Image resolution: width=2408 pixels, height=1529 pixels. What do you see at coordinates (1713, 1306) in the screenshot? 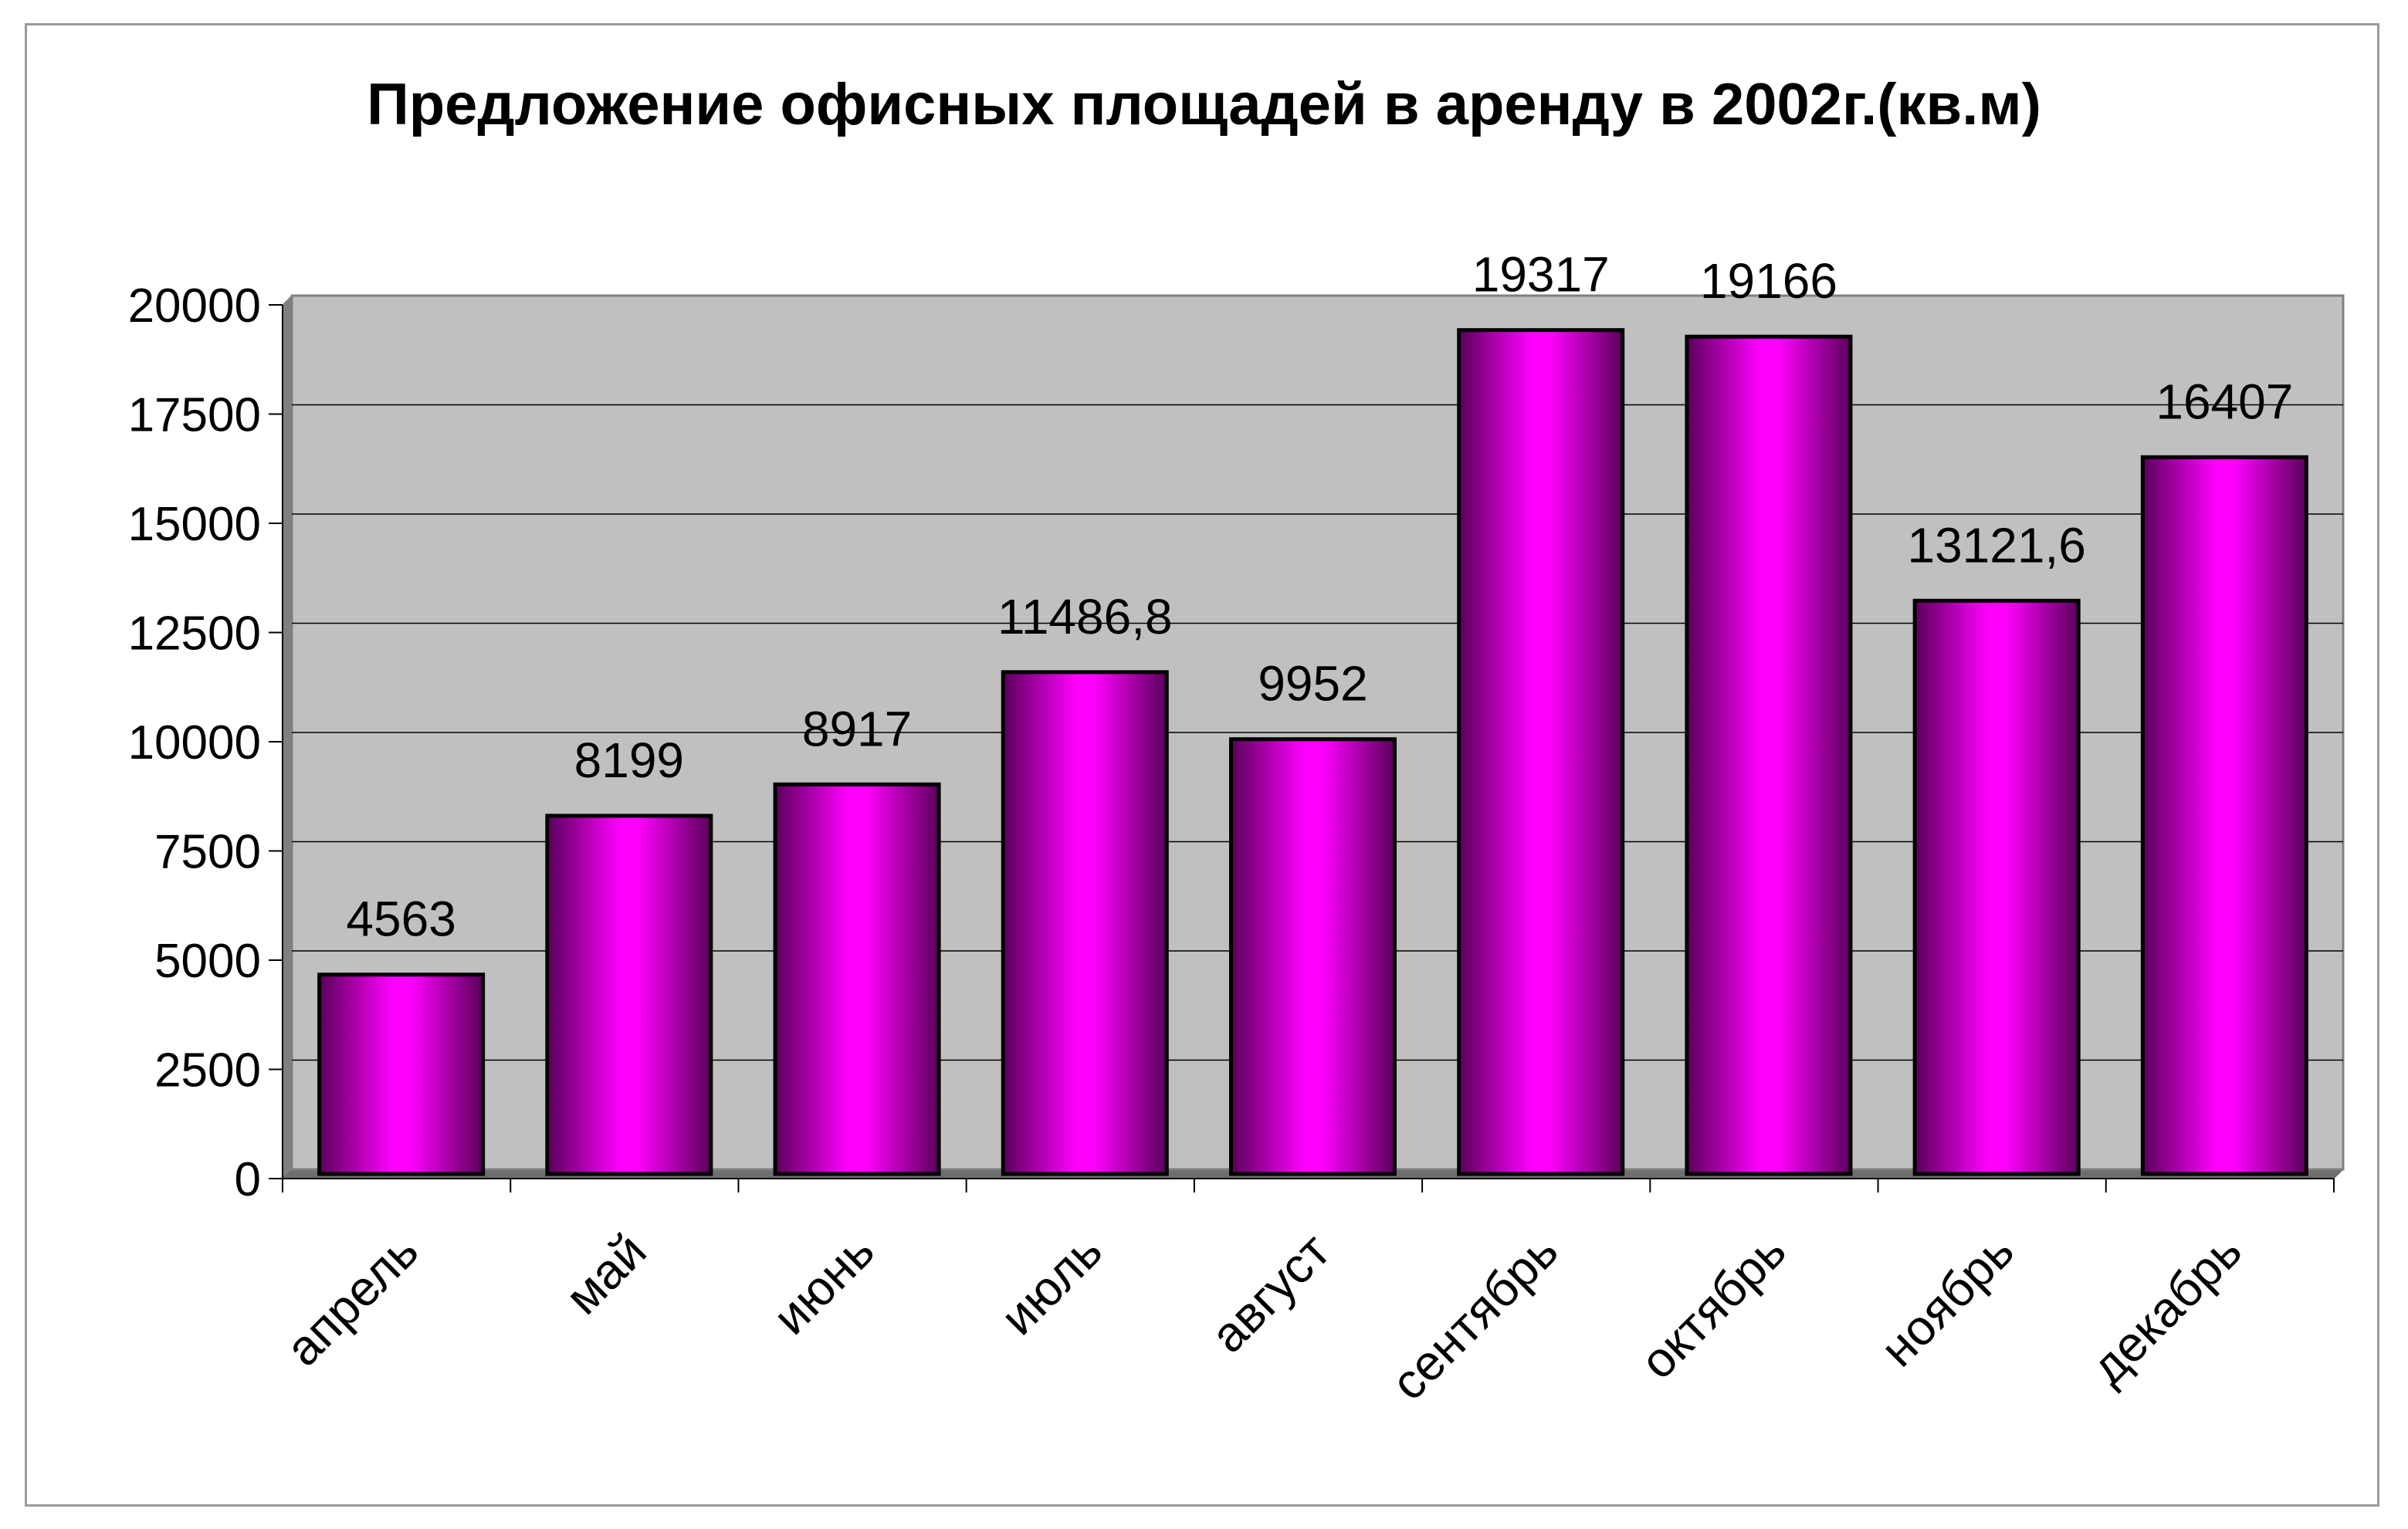
I see `x-category-label: октябрь` at bounding box center [1713, 1306].